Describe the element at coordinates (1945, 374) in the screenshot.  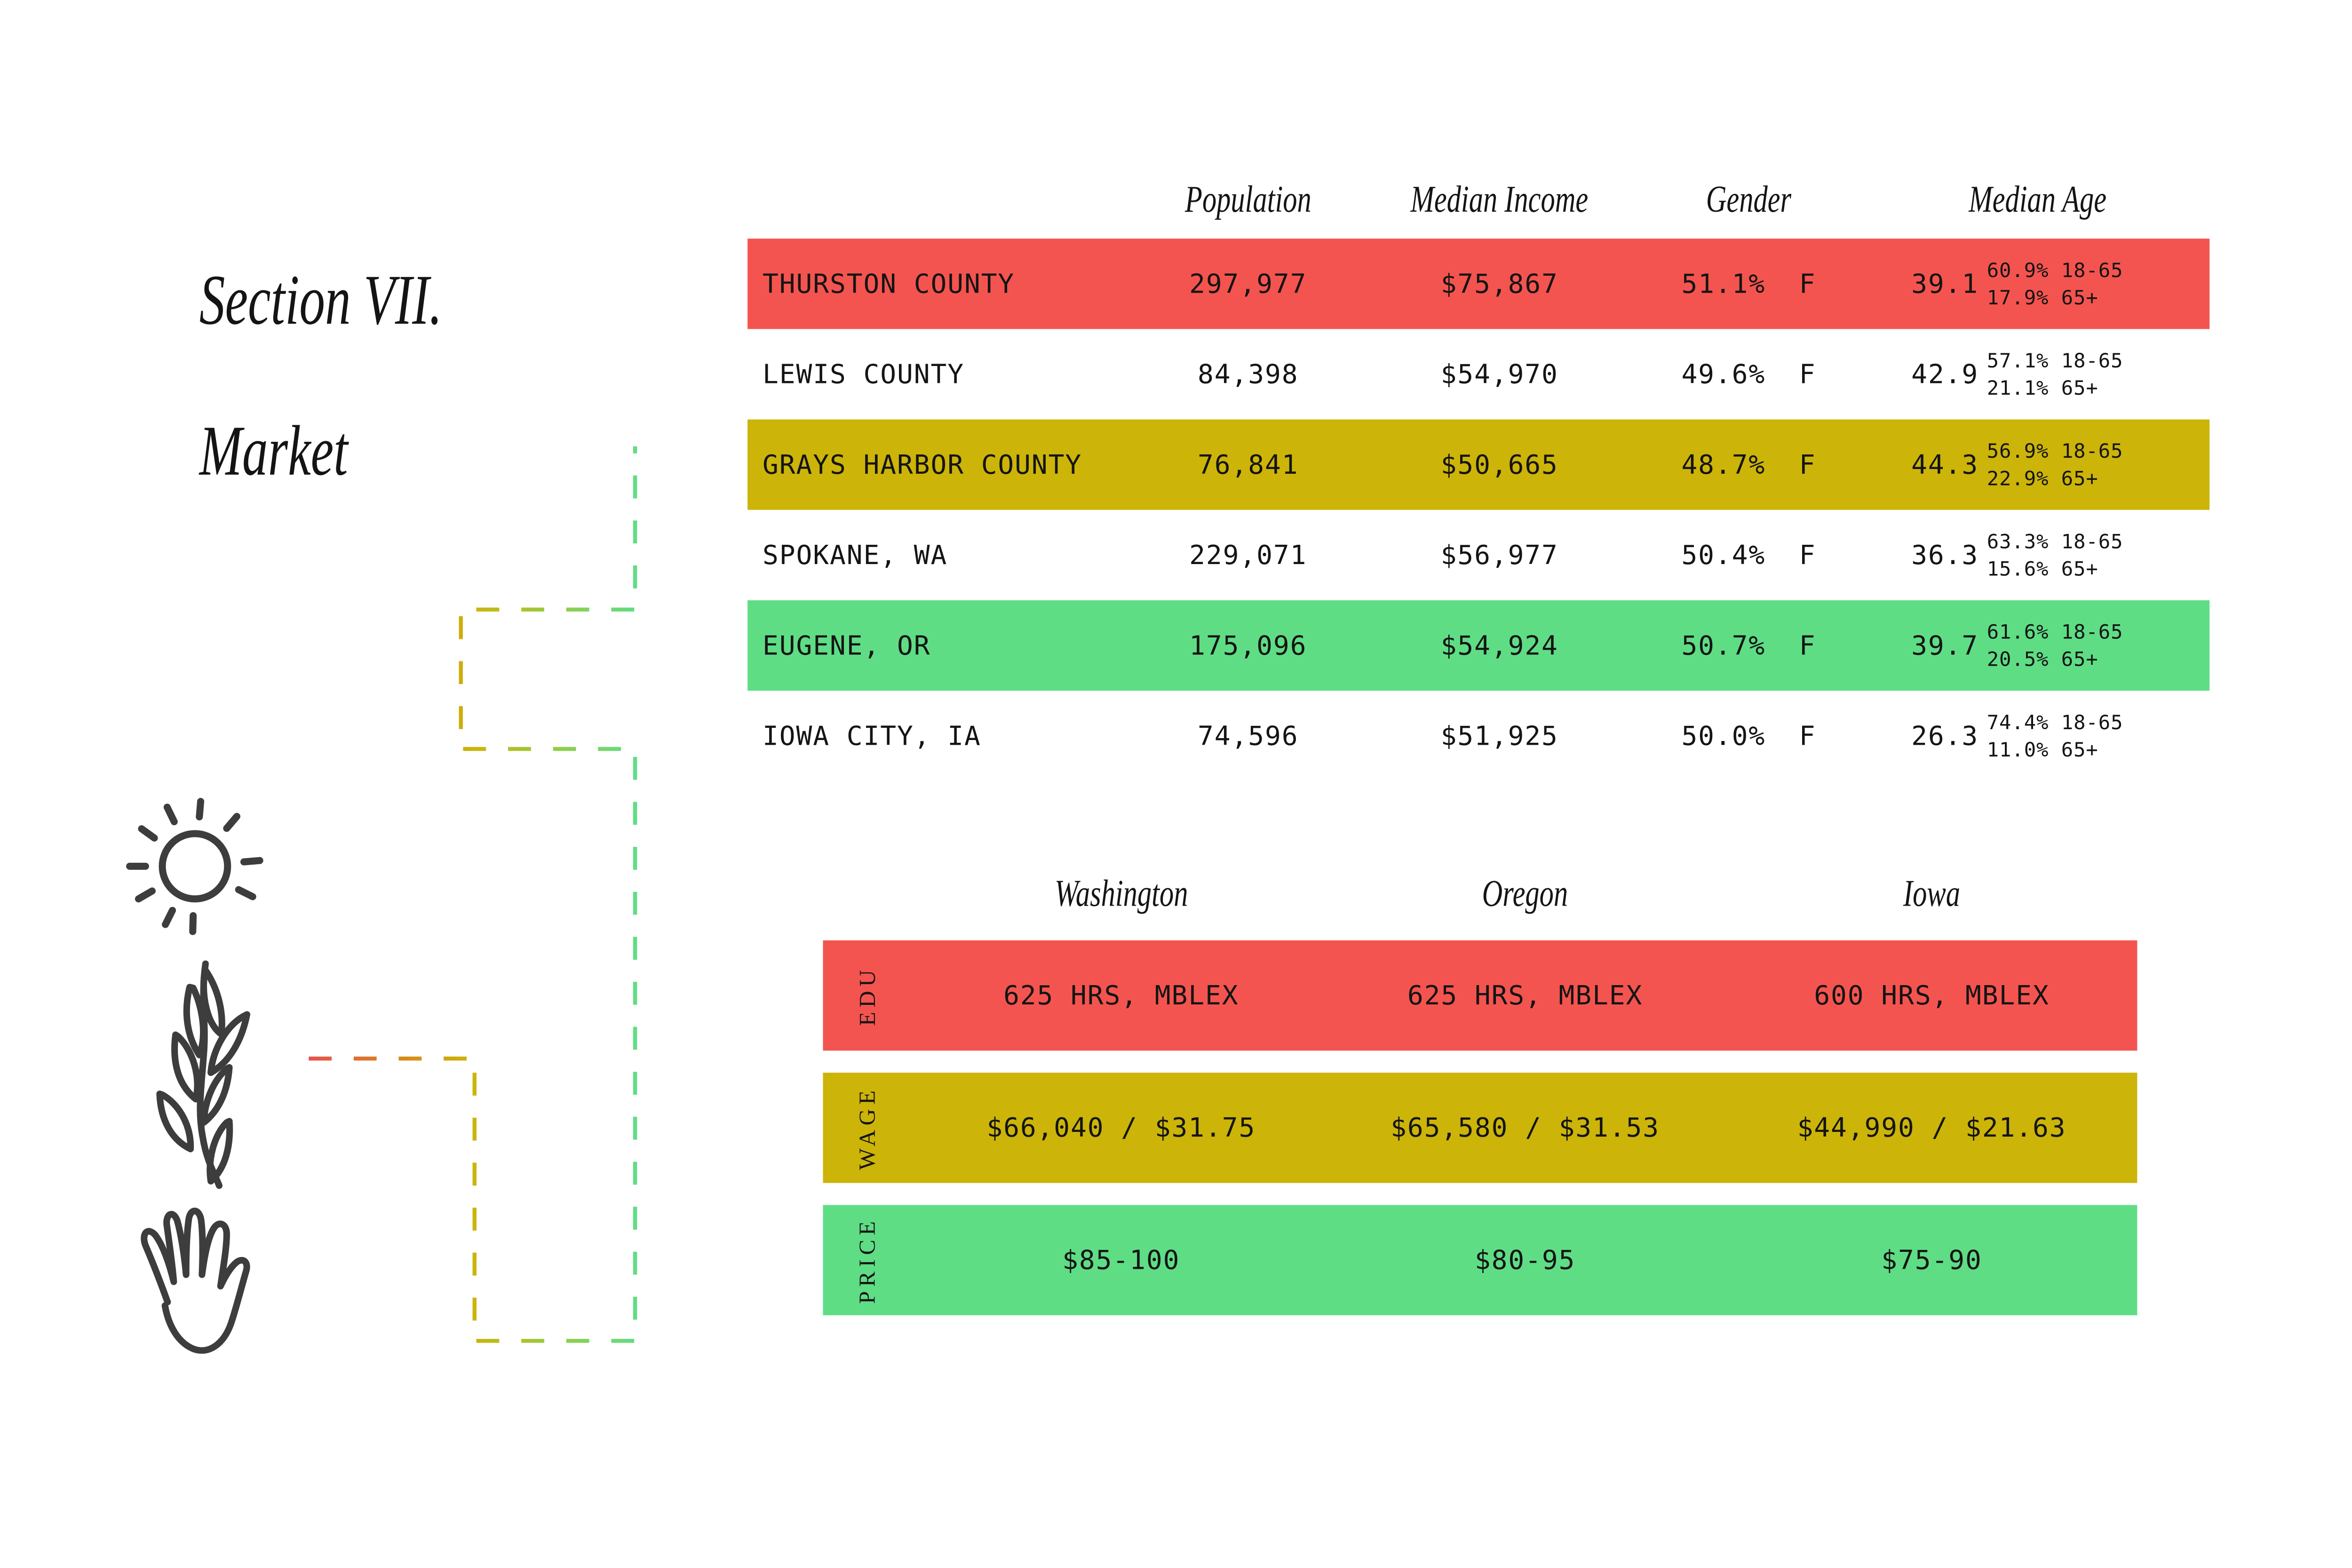
I see `row-median-age: 42.9` at that location.